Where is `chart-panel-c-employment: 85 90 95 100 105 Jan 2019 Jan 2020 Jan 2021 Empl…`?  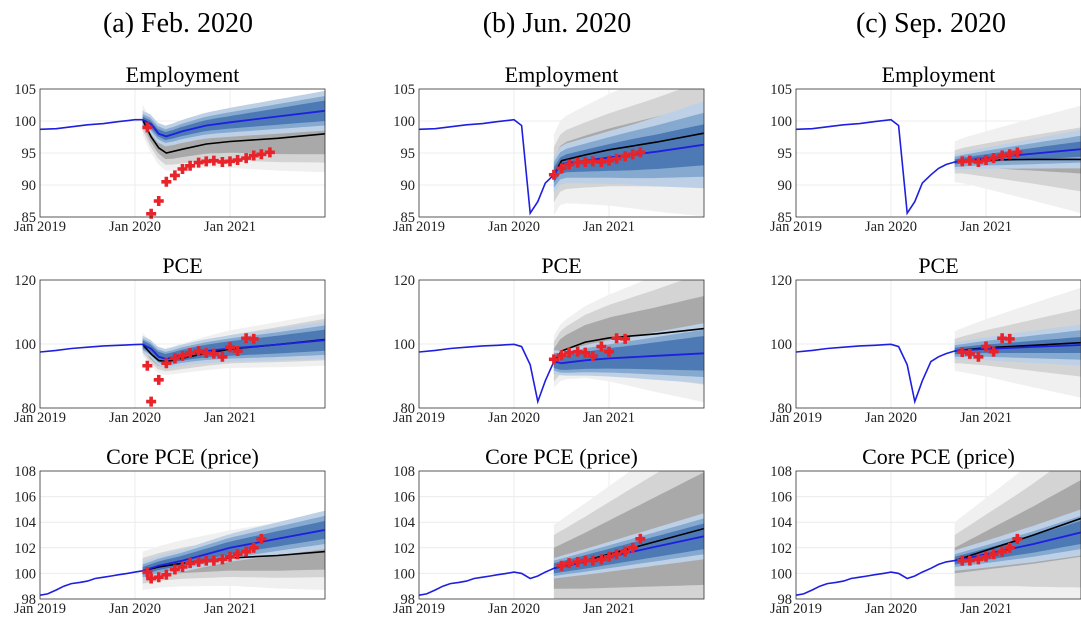 chart-panel-c-employment: 85 90 95 100 105 Jan 2019 Jan 2020 Jan 2021 Empl… is located at coordinates (925, 148).